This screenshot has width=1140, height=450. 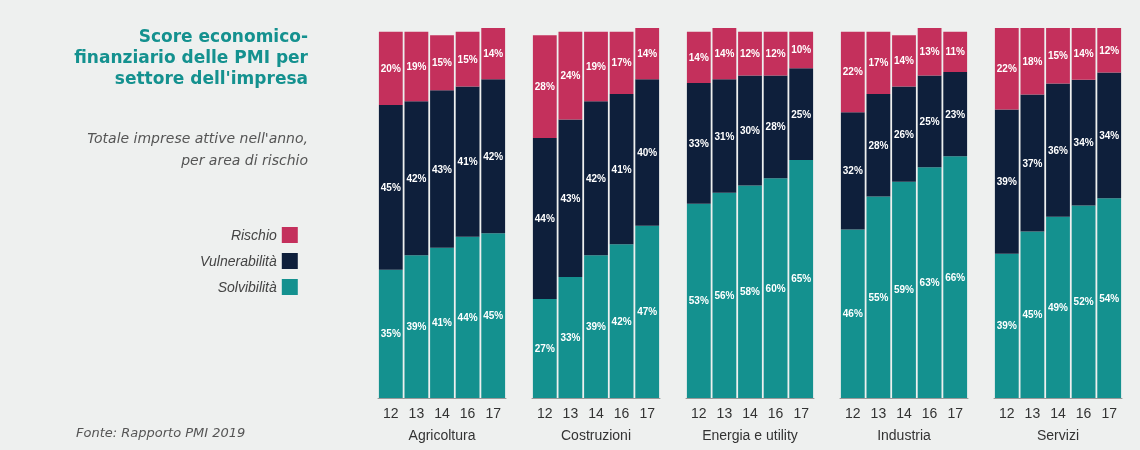 What do you see at coordinates (390, 334) in the screenshot?
I see `data-label: 35%` at bounding box center [390, 334].